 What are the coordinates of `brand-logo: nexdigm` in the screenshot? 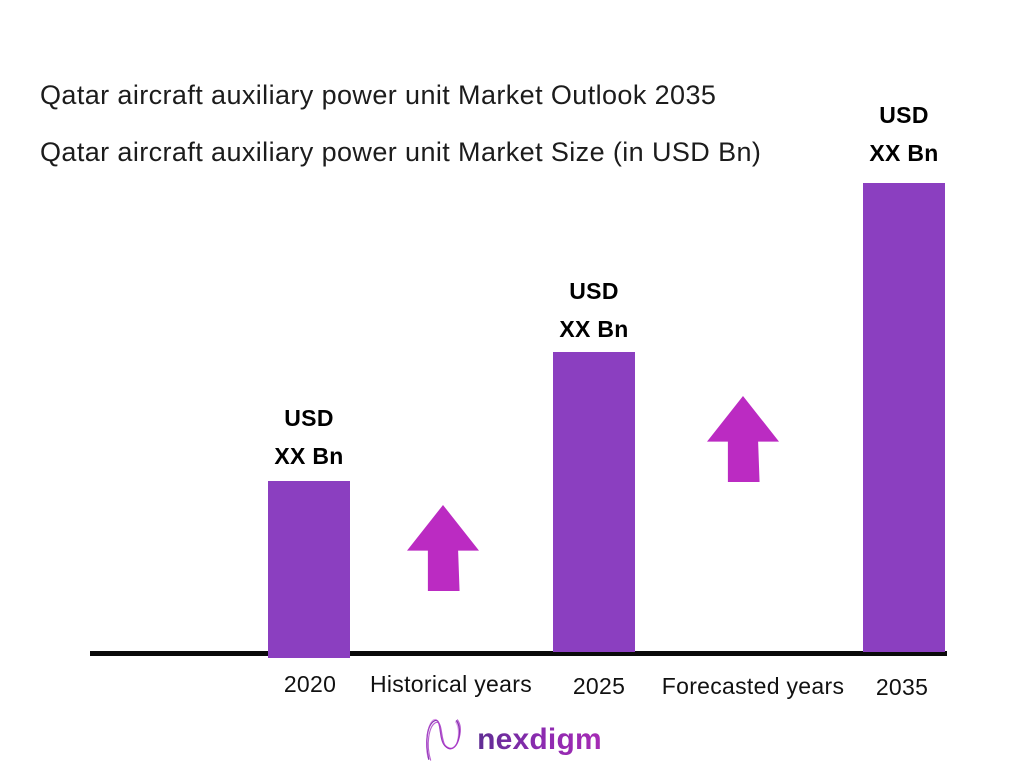 It's located at (512, 740).